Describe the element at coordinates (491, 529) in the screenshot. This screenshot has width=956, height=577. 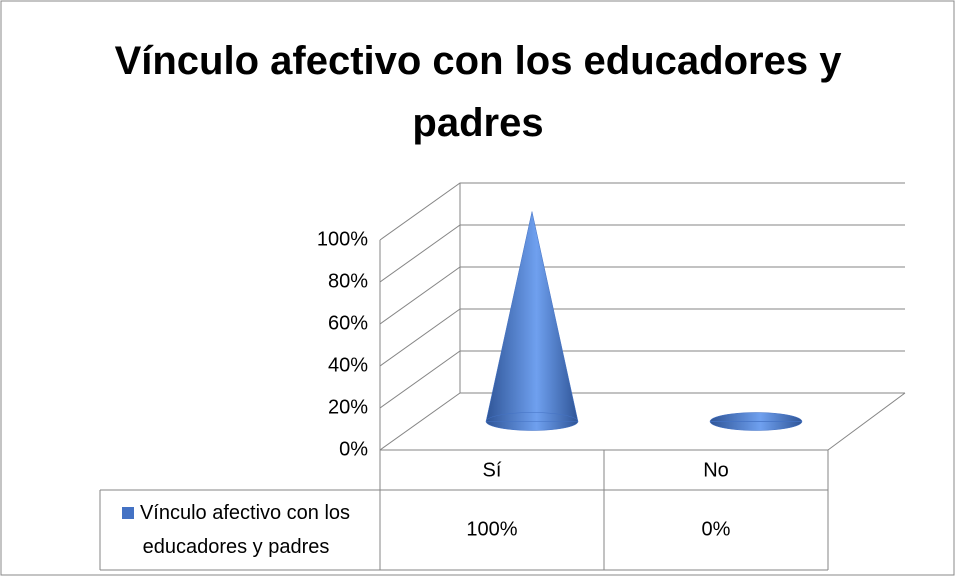
I see `table-value: 100%` at that location.